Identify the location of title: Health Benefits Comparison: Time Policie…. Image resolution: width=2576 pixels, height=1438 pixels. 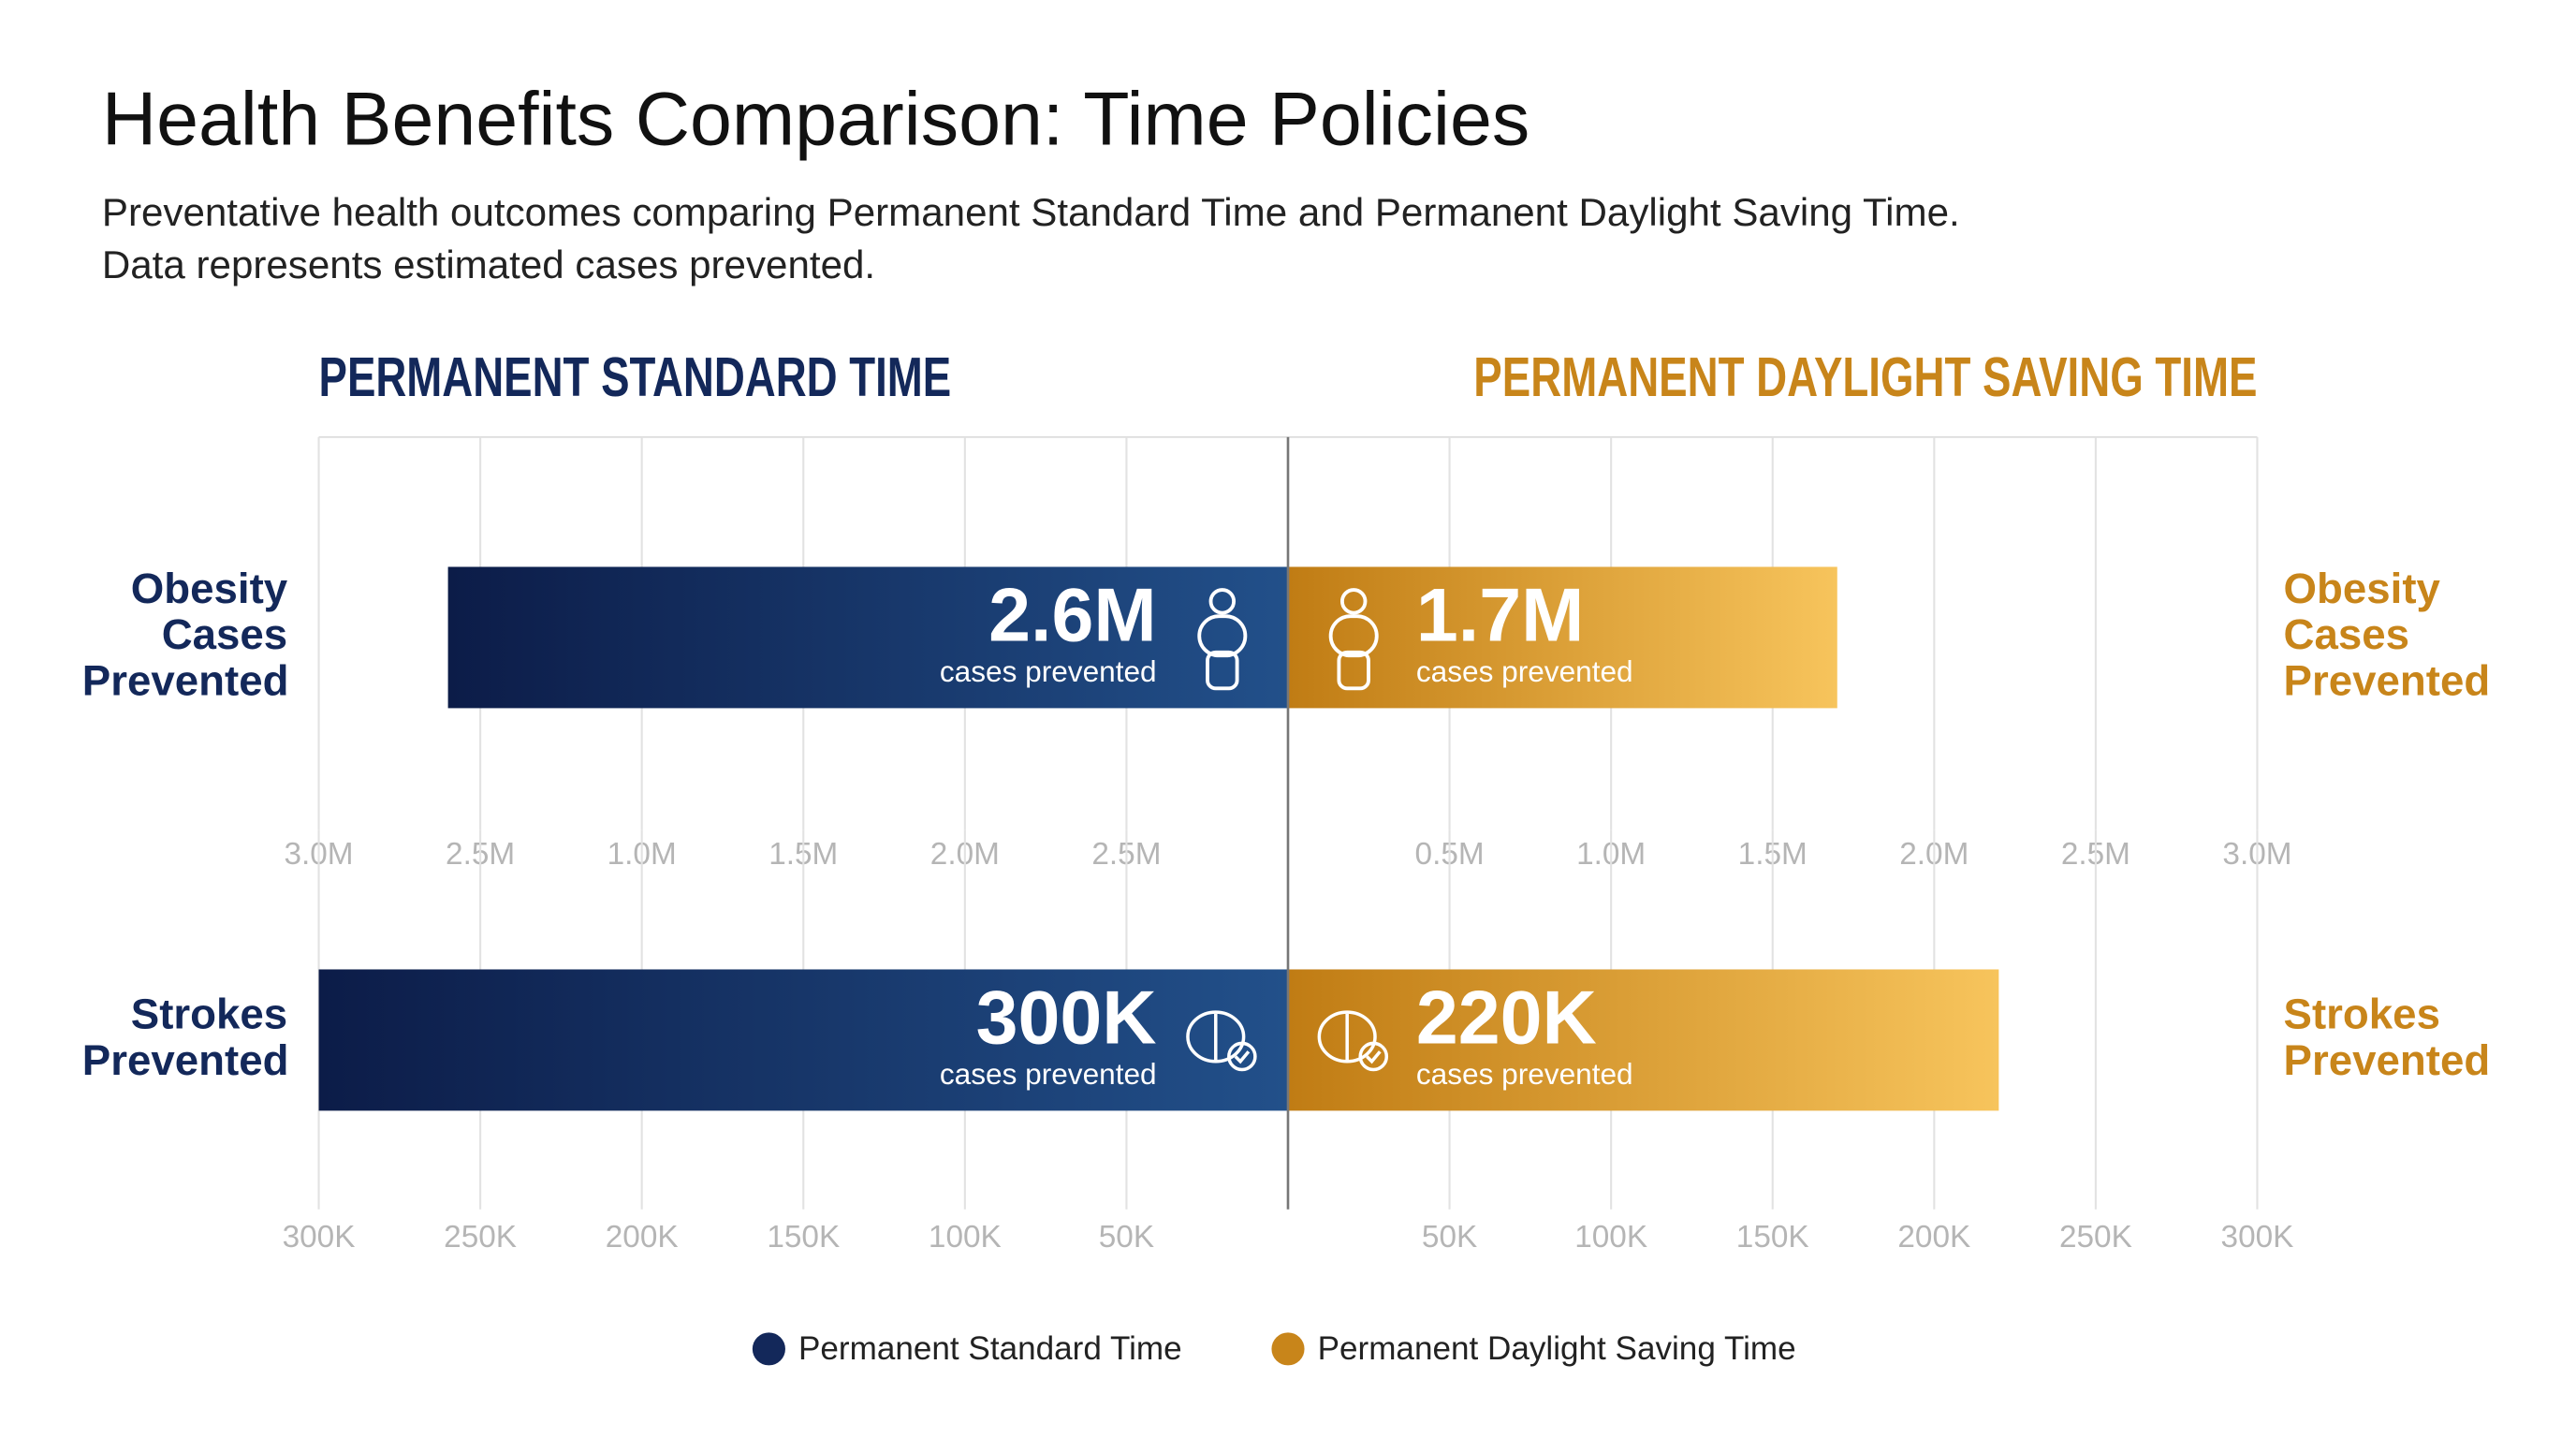
(816, 120).